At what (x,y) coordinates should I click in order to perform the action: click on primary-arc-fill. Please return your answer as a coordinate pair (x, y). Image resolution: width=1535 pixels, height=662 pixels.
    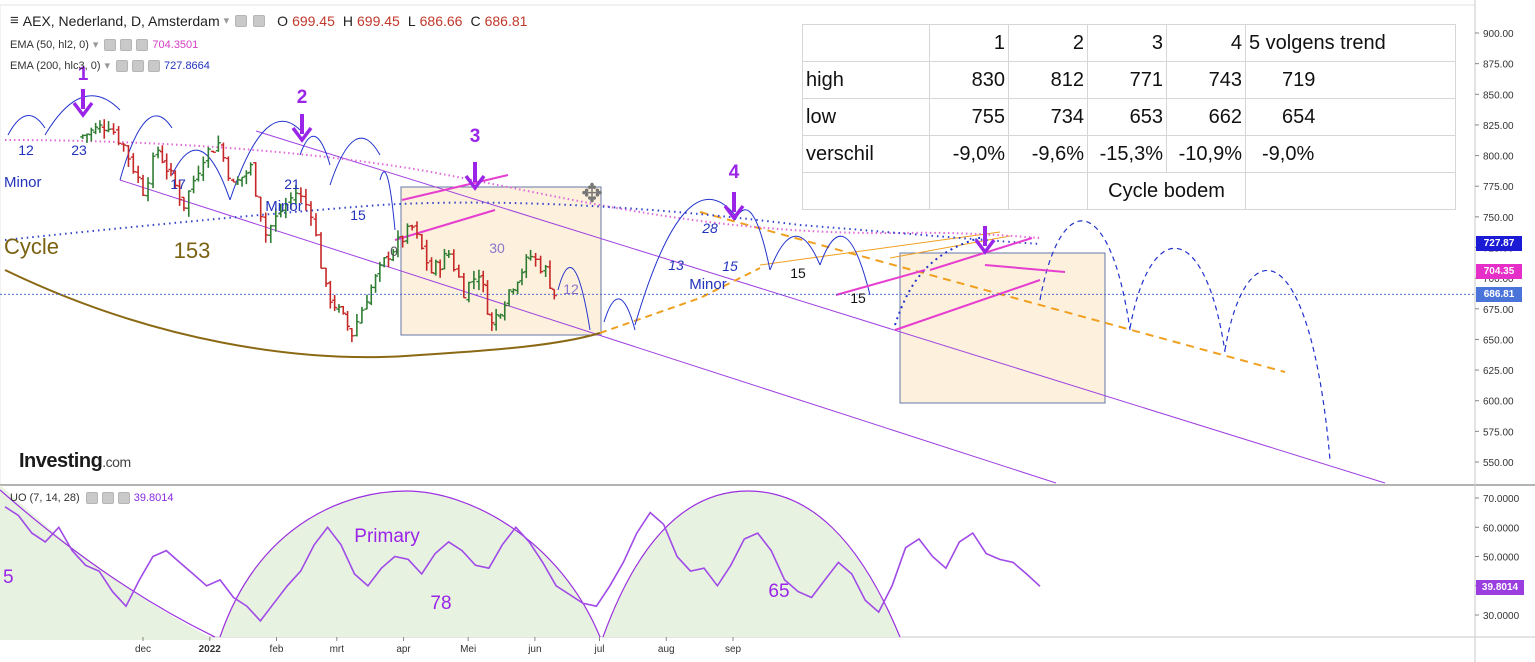
    Looking at the image, I should click on (107, 562).